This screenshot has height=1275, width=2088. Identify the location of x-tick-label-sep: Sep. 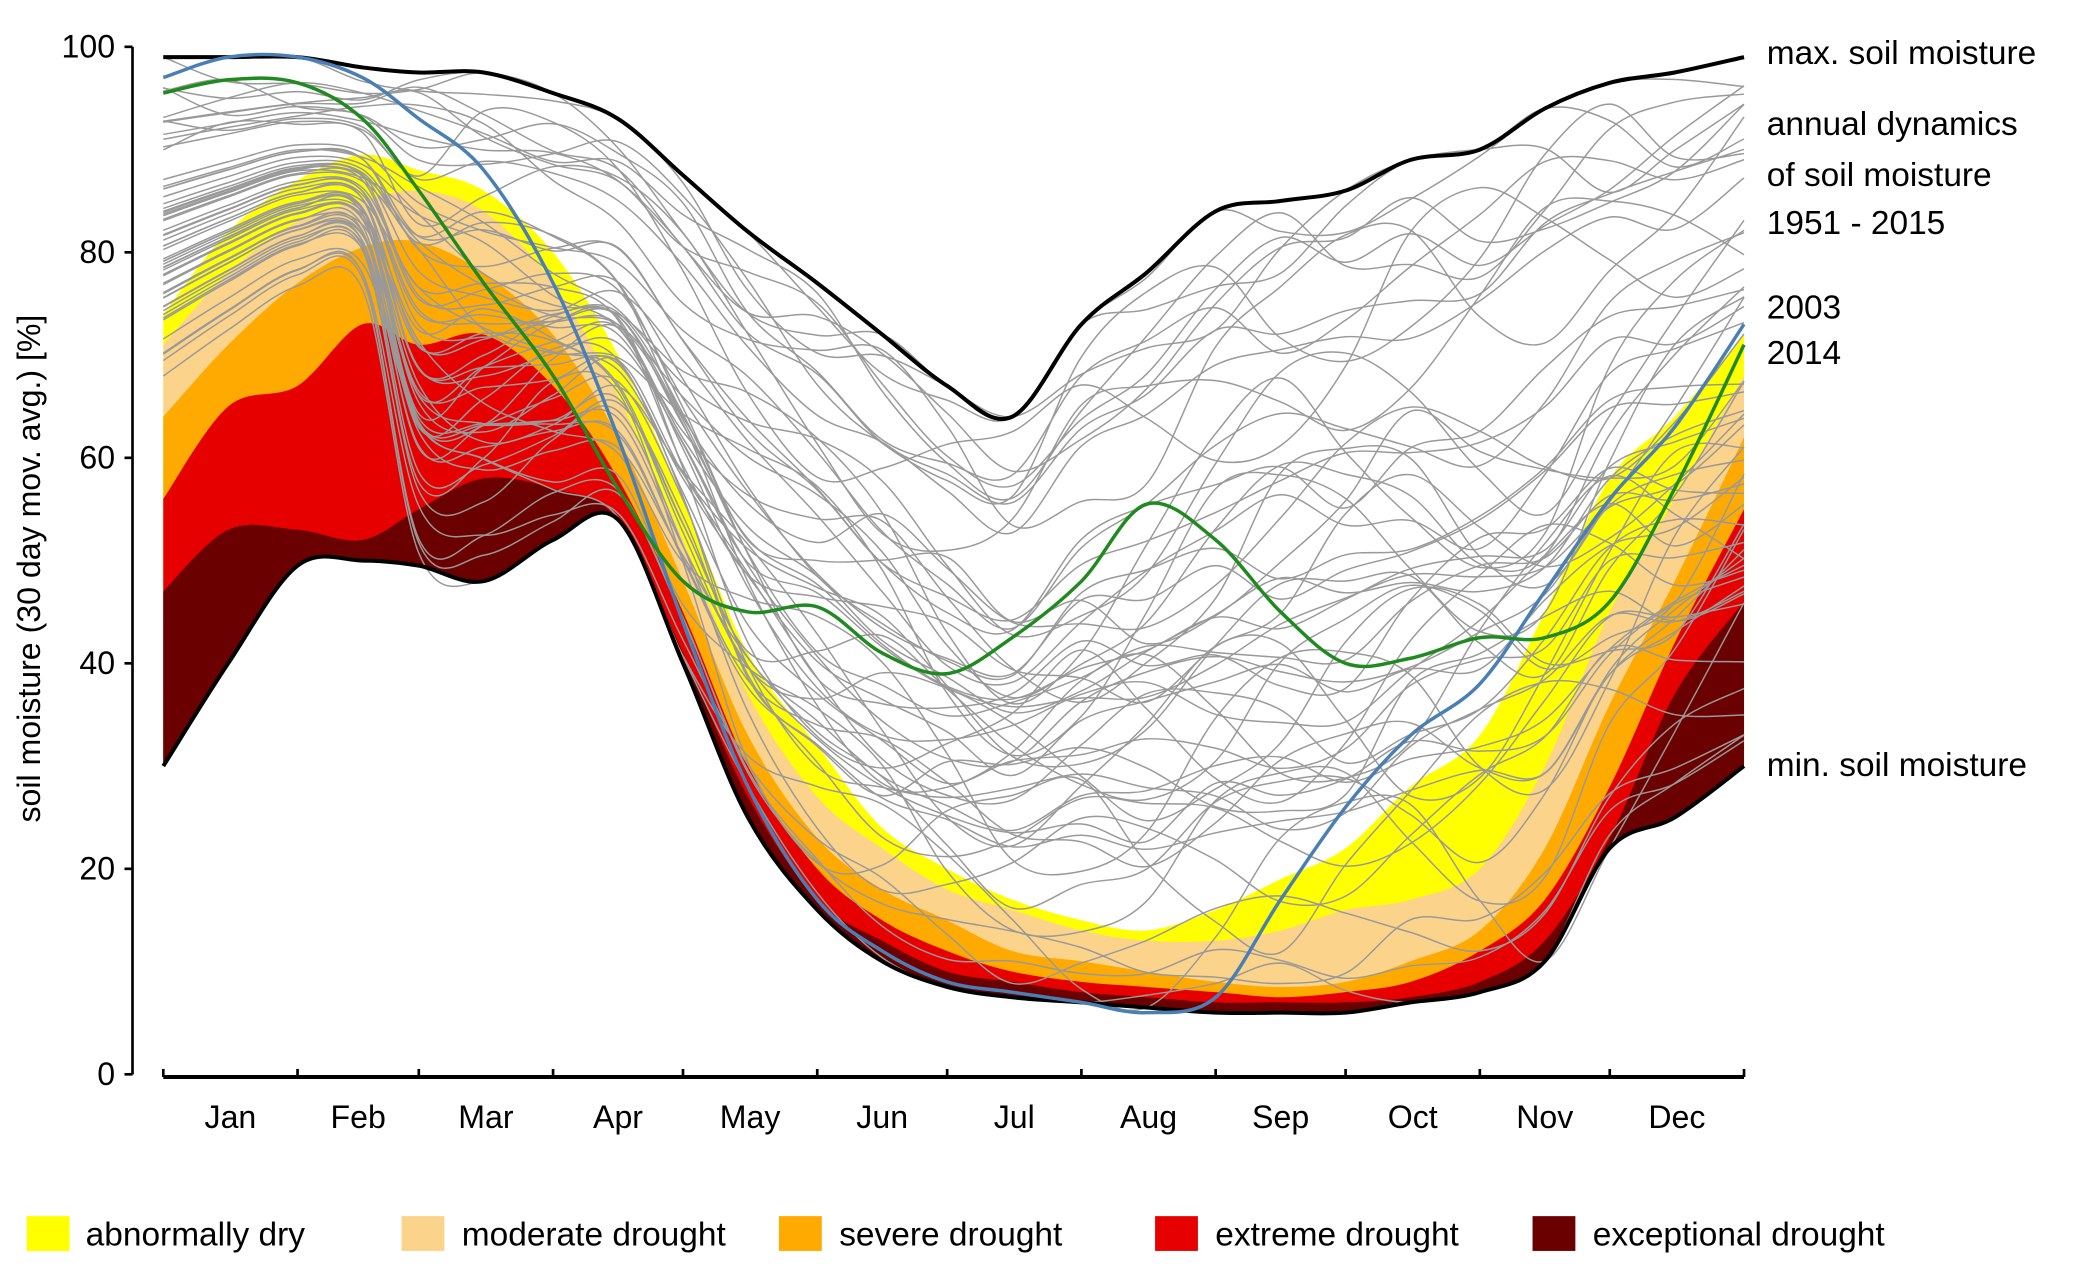
(1280, 1117).